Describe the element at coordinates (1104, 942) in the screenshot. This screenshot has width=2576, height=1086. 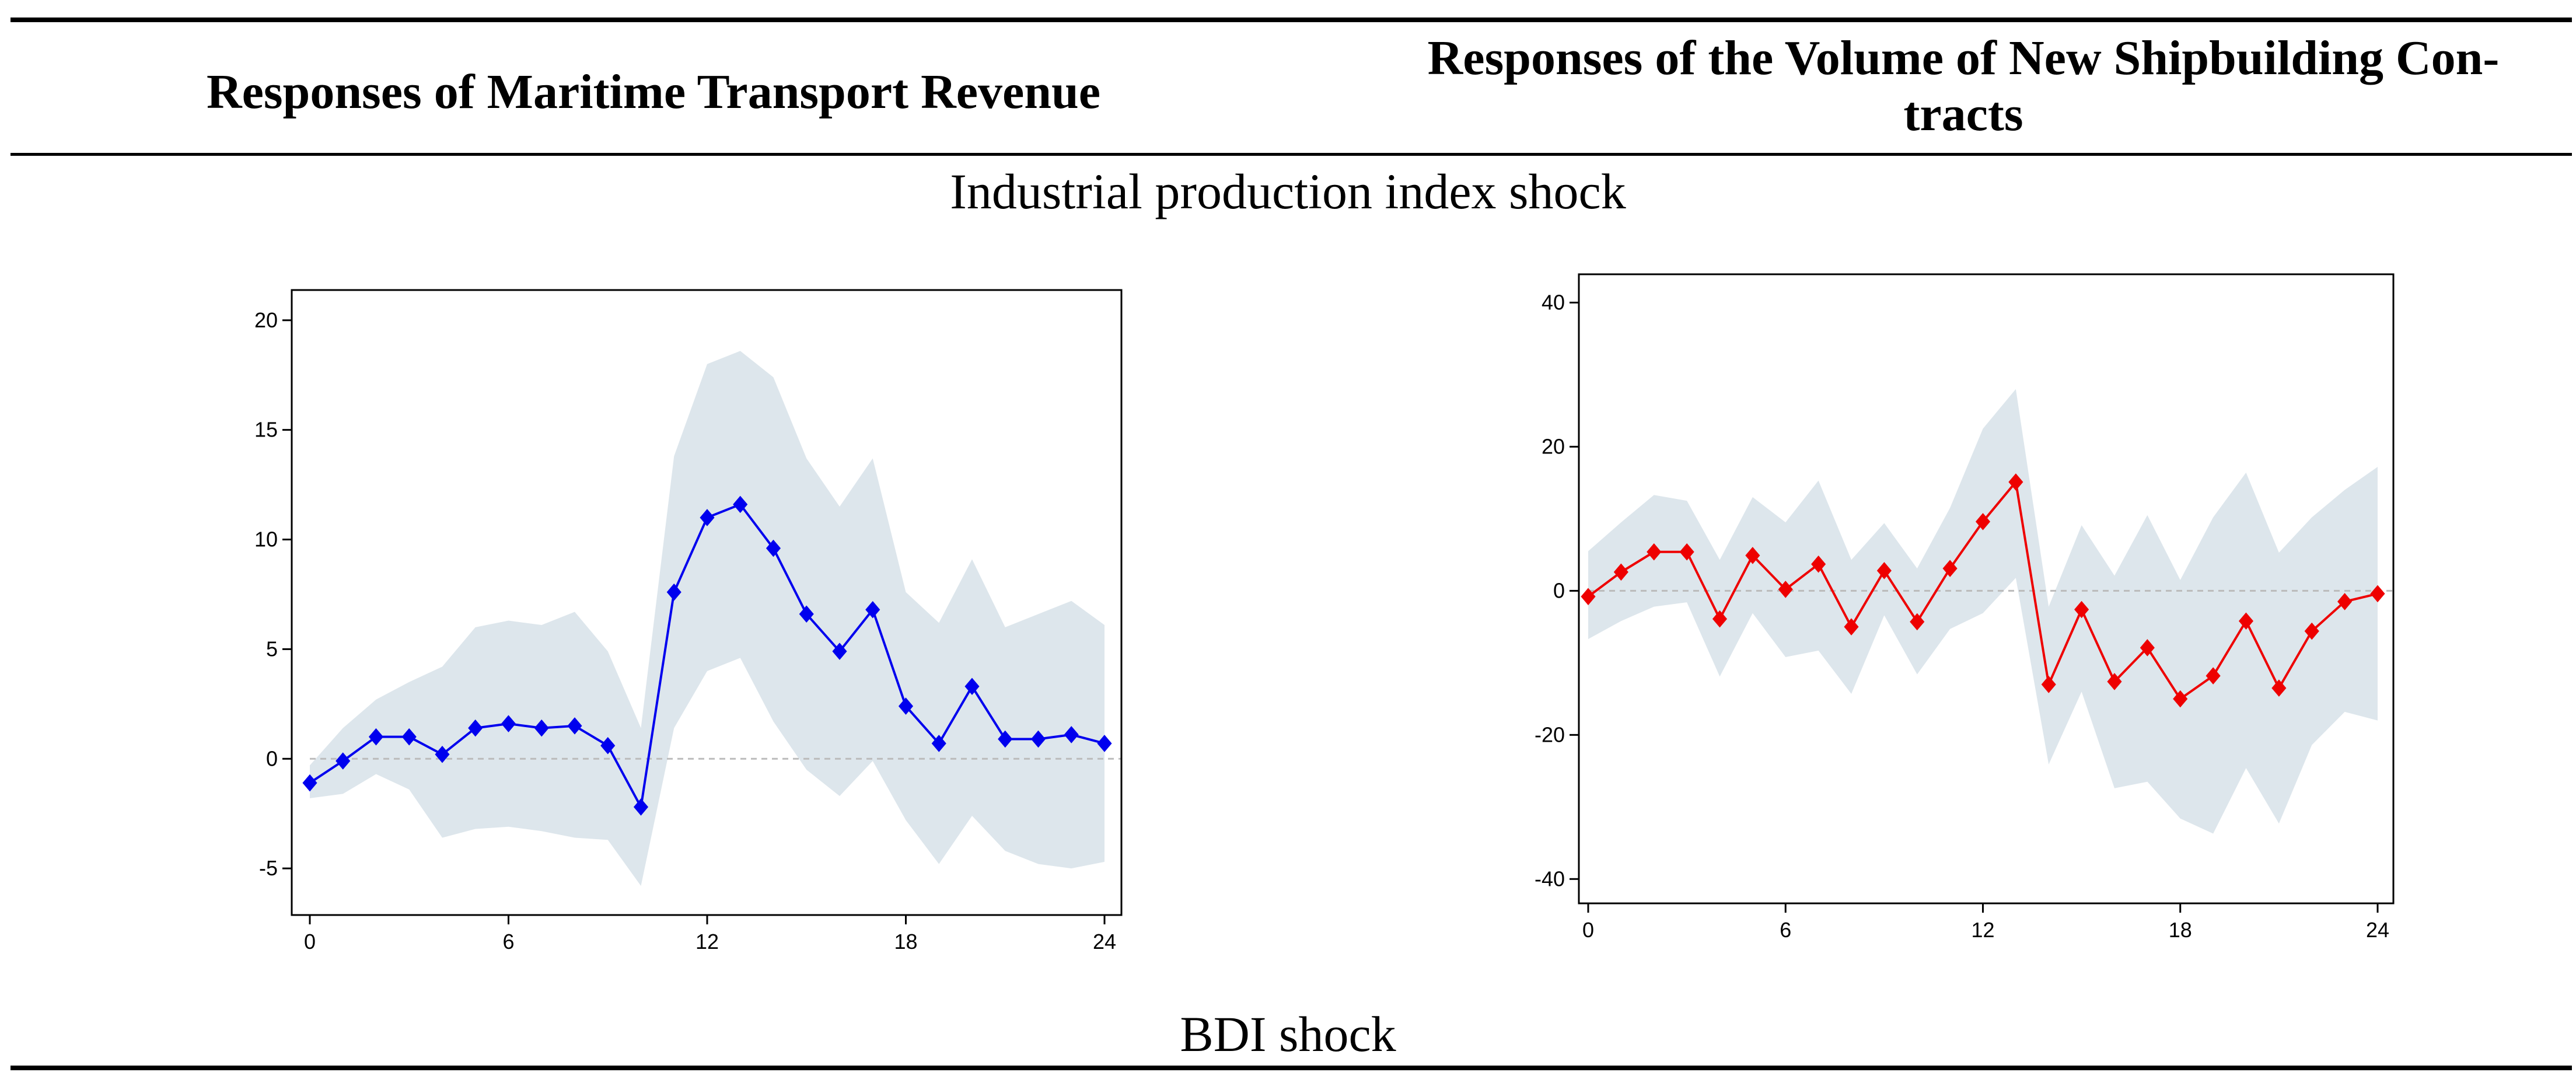
I see `left-x-tick-label: 24` at that location.